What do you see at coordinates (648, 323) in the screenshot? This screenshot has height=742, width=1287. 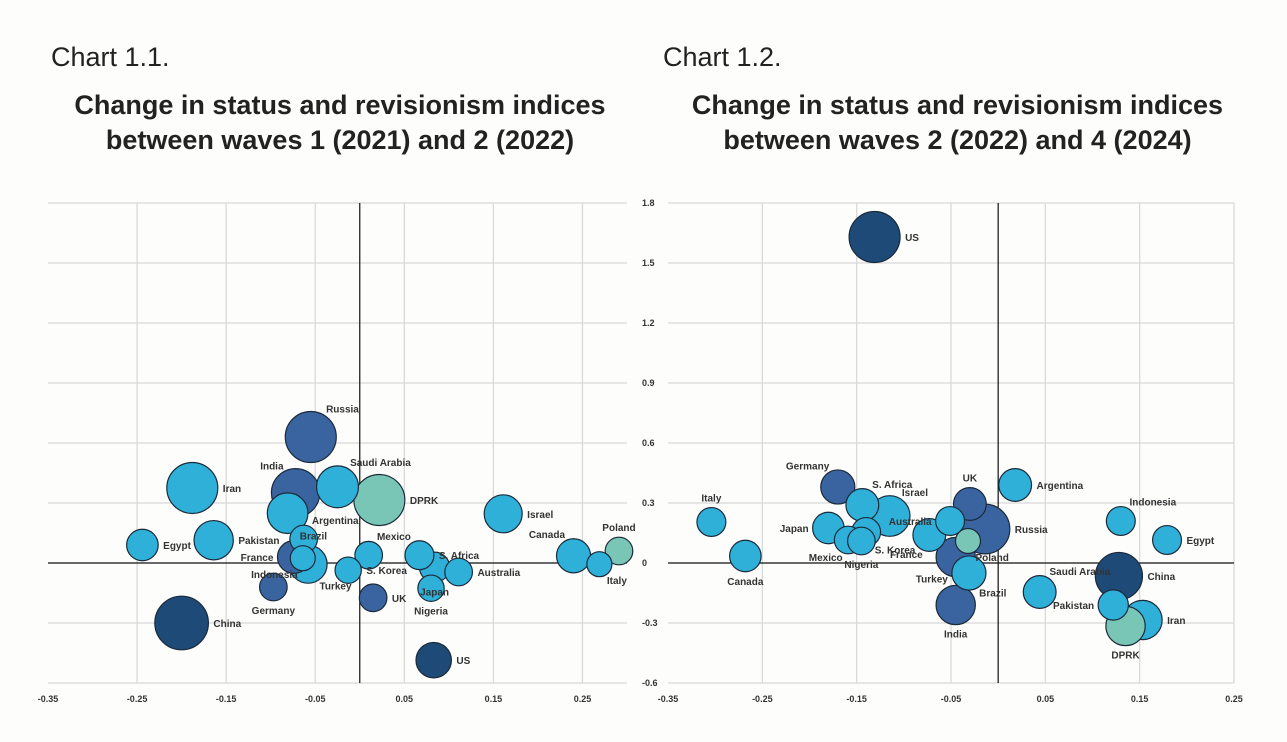 I see `y-tick-label: 1.2` at bounding box center [648, 323].